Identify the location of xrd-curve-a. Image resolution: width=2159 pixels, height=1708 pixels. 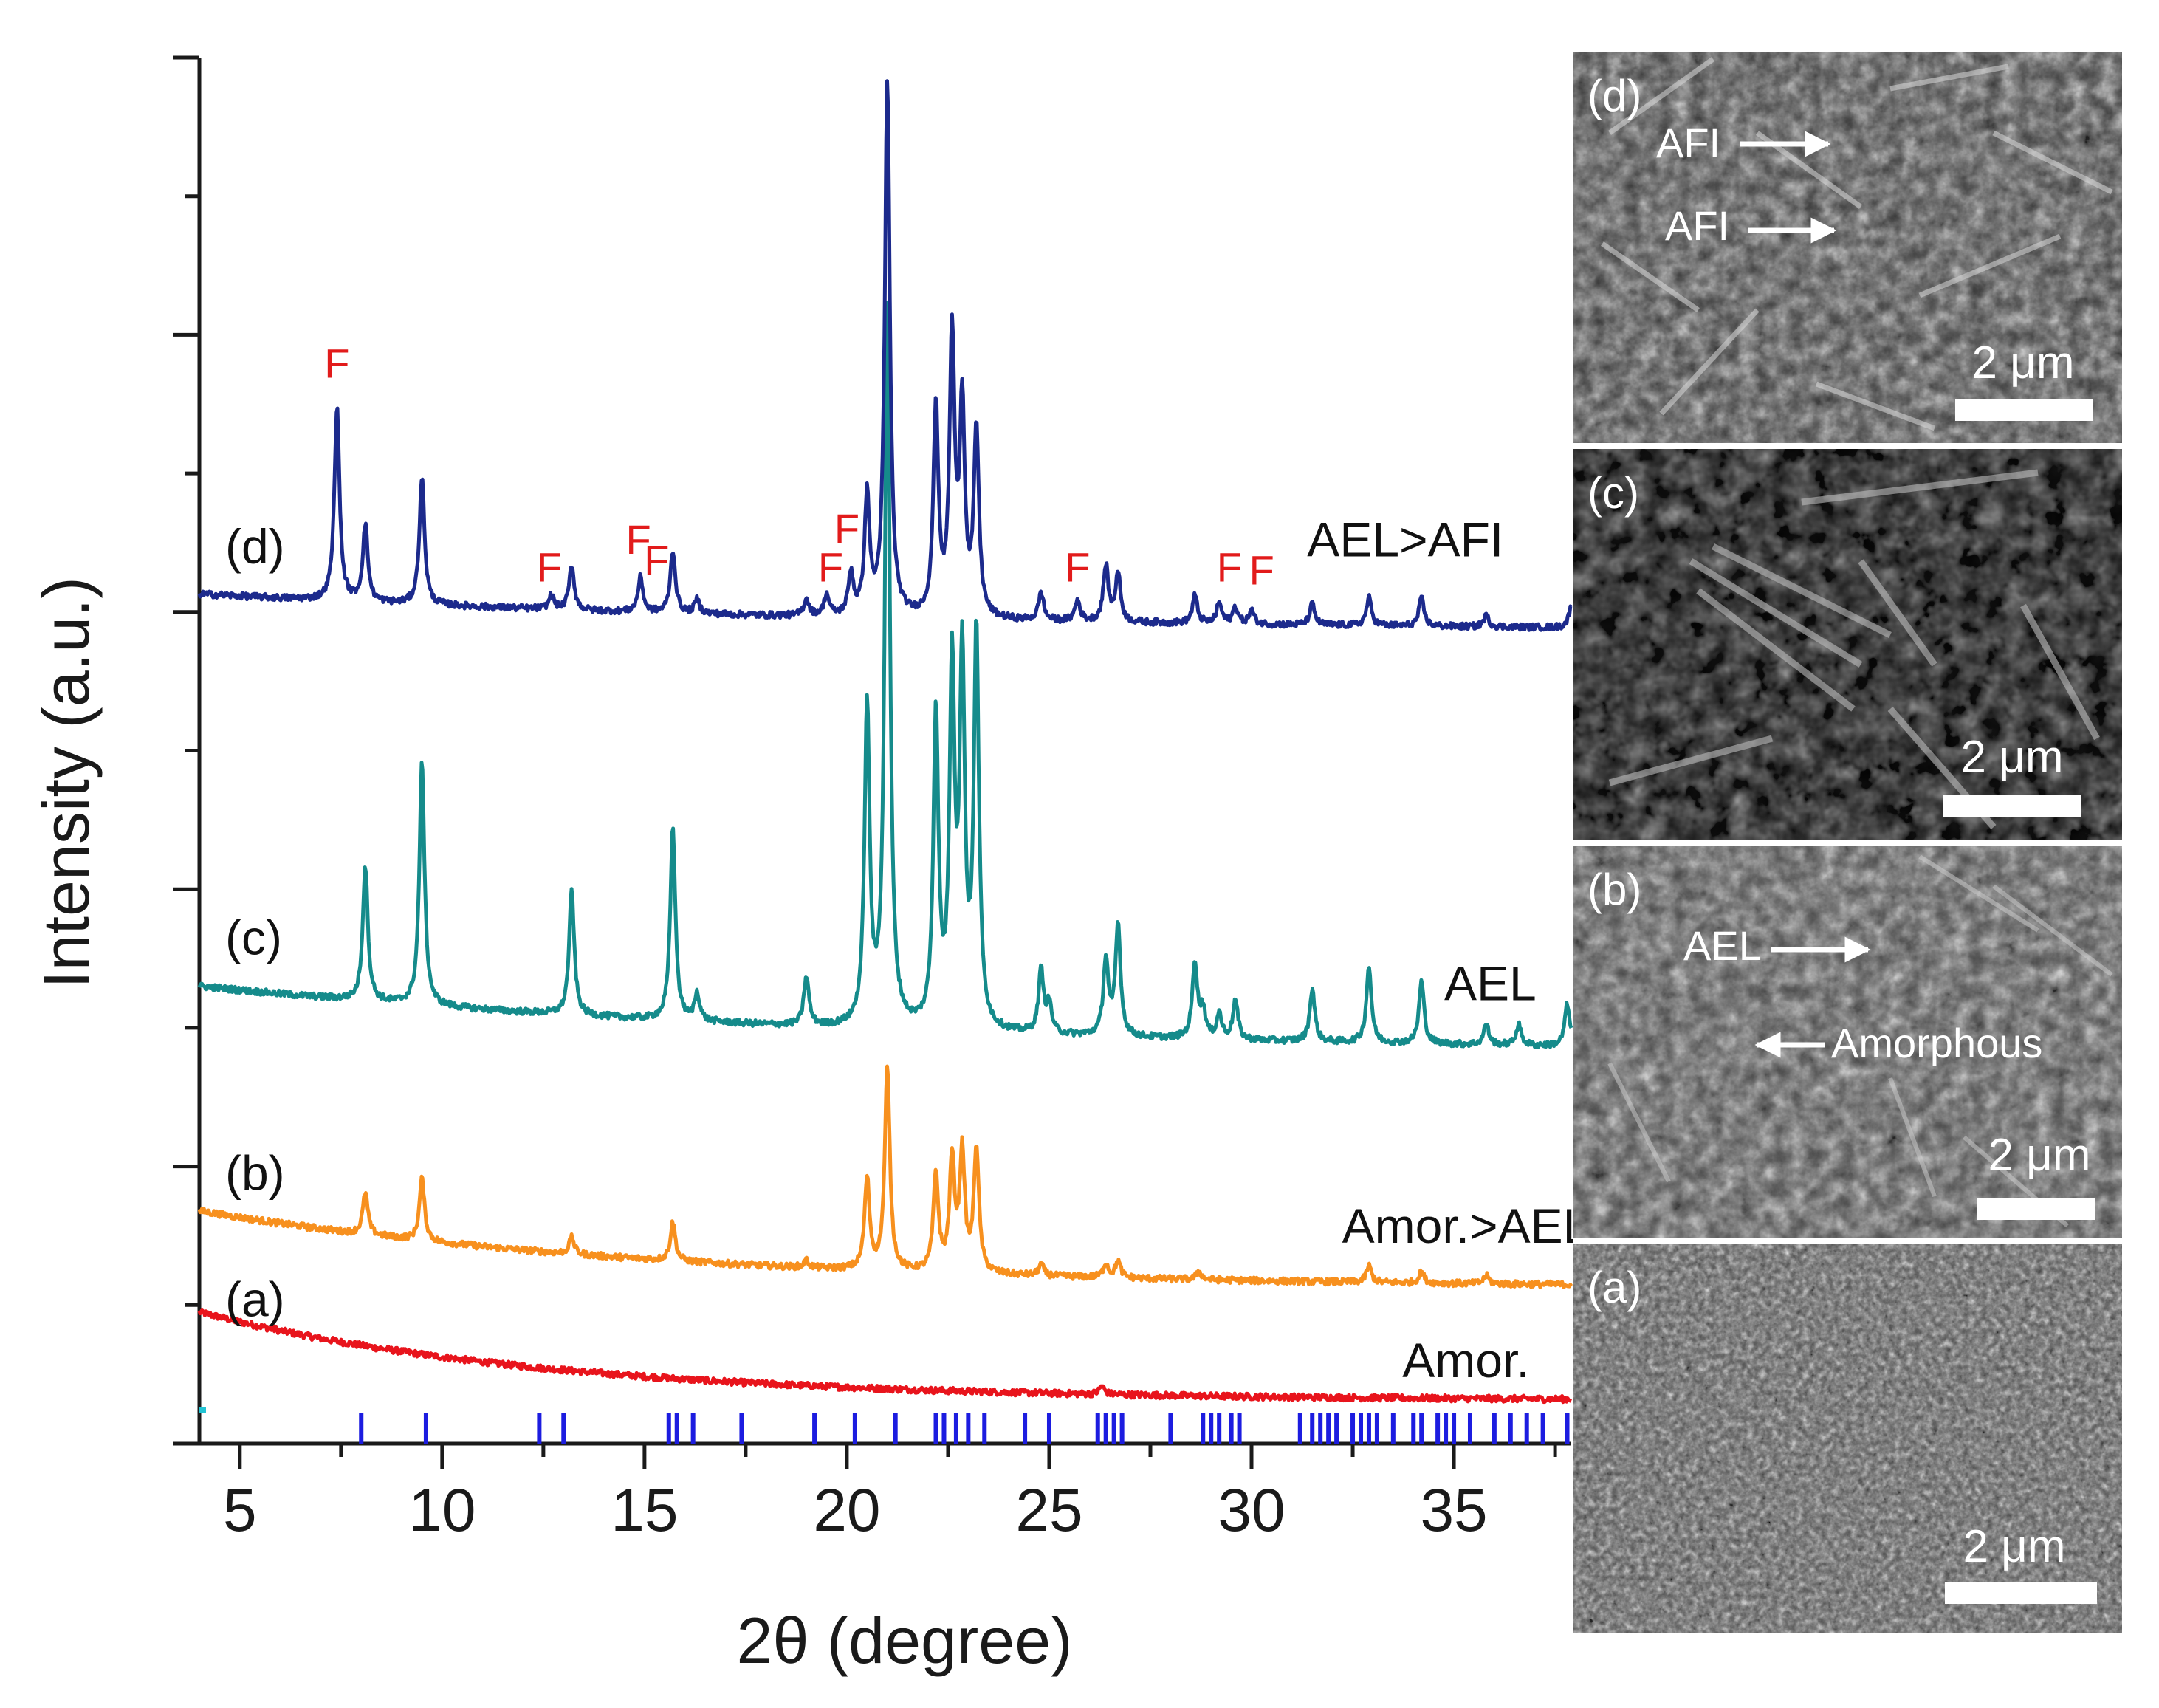
(885, 1356).